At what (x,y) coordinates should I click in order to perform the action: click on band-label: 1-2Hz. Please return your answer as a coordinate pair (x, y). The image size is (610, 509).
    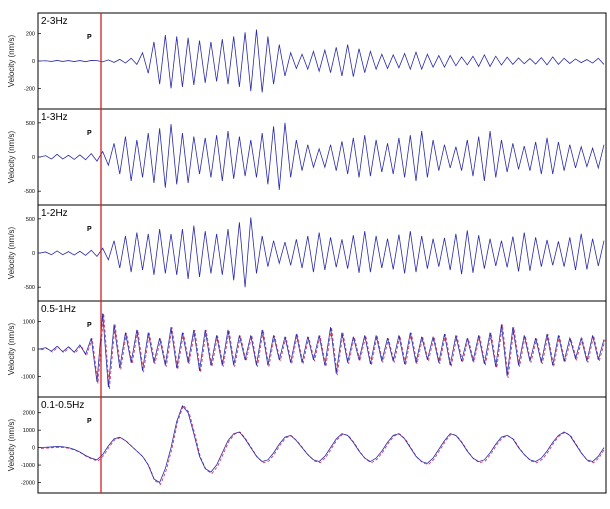
    Looking at the image, I should click on (54, 213).